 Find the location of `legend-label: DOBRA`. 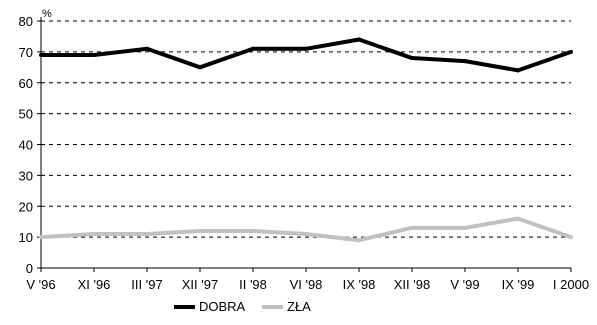

legend-label: DOBRA is located at coordinates (222, 306).